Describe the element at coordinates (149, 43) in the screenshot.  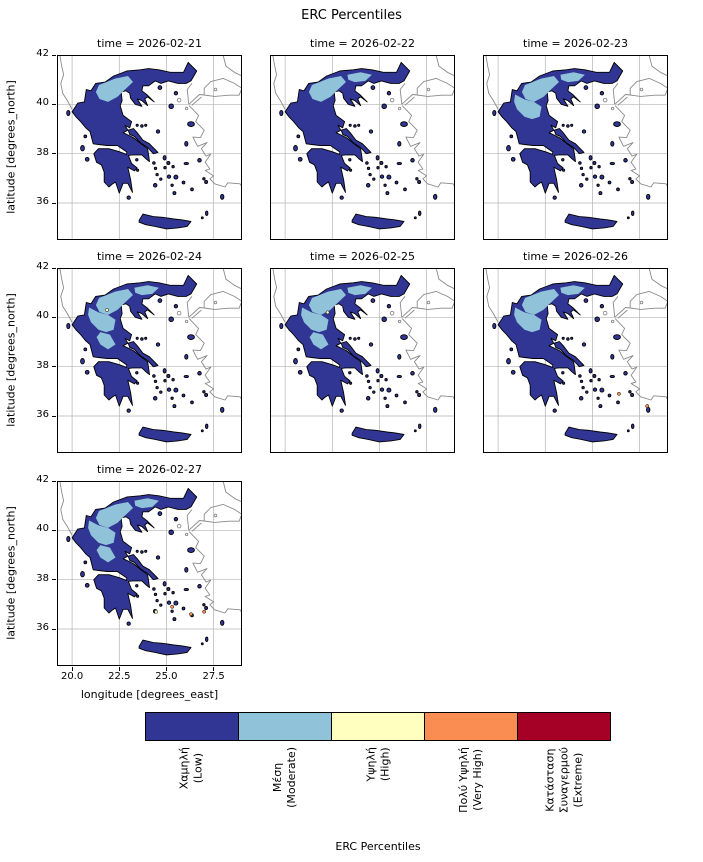
I see `panel-title: time = 2026-02-21` at that location.